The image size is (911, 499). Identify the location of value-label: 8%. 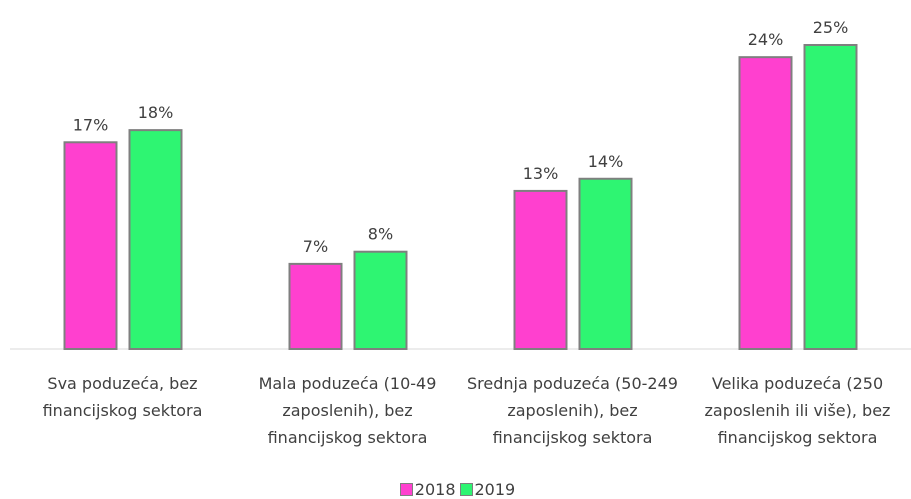
(380, 234).